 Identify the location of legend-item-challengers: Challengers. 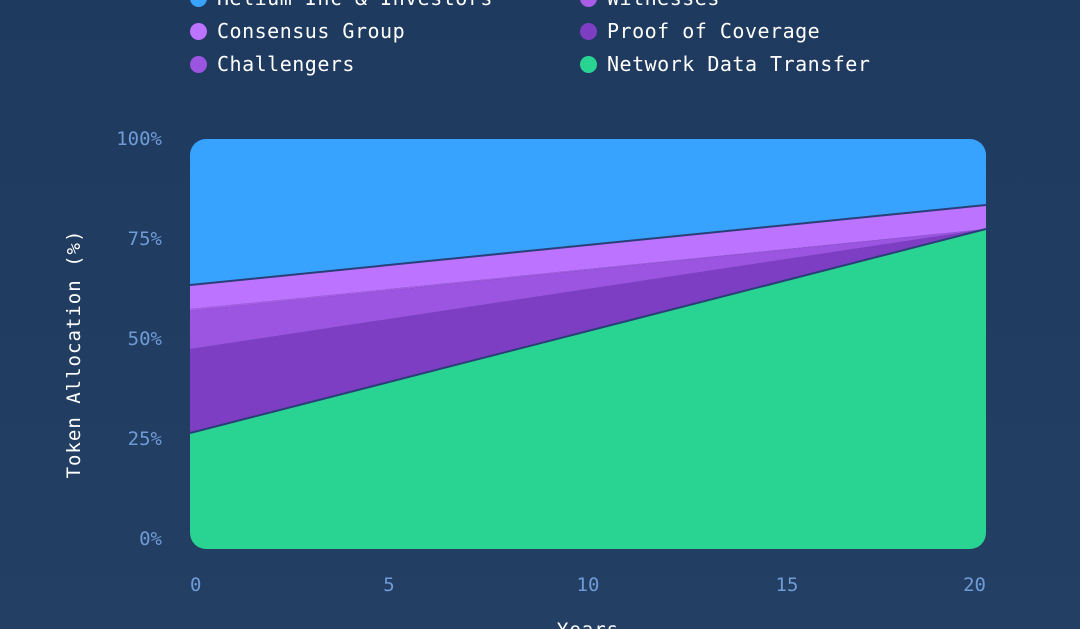
(272, 64).